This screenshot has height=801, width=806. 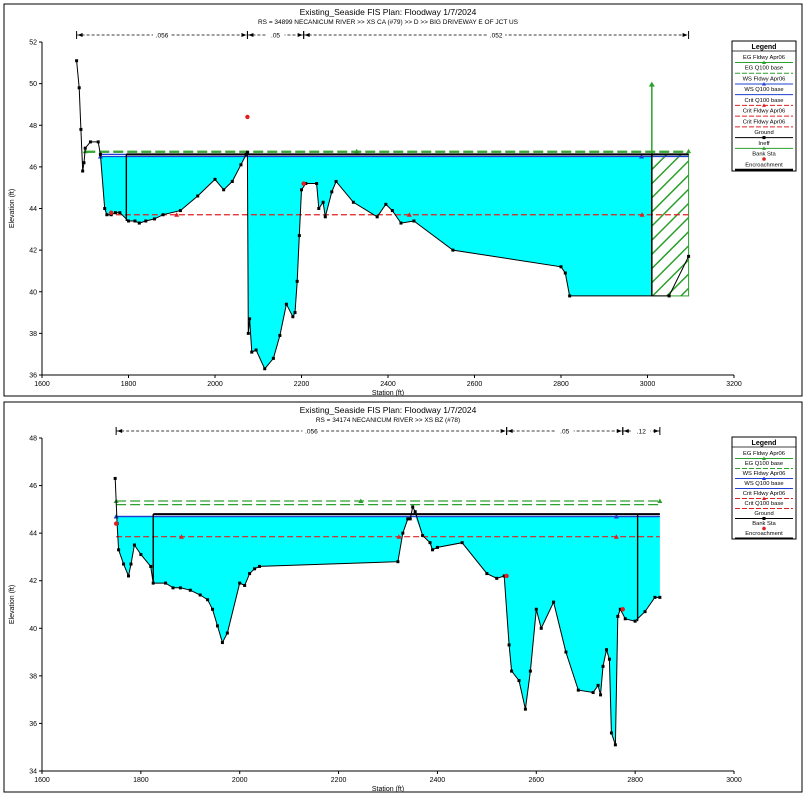 I want to click on eg-fldwy-marker, so click(x=357, y=151).